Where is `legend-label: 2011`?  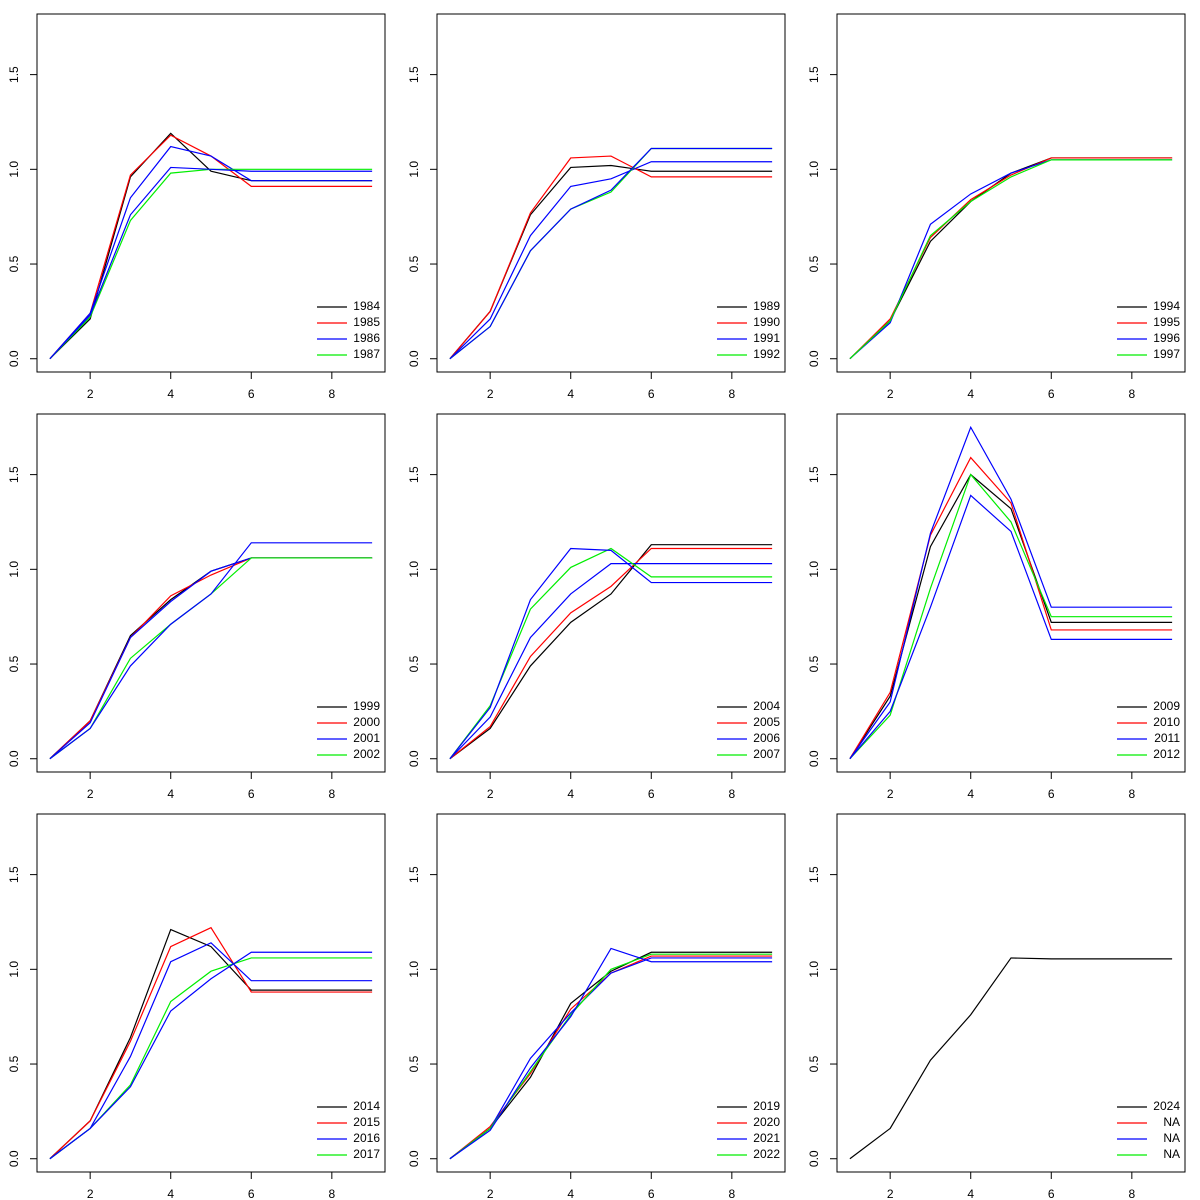 legend-label: 2011 is located at coordinates (1167, 738).